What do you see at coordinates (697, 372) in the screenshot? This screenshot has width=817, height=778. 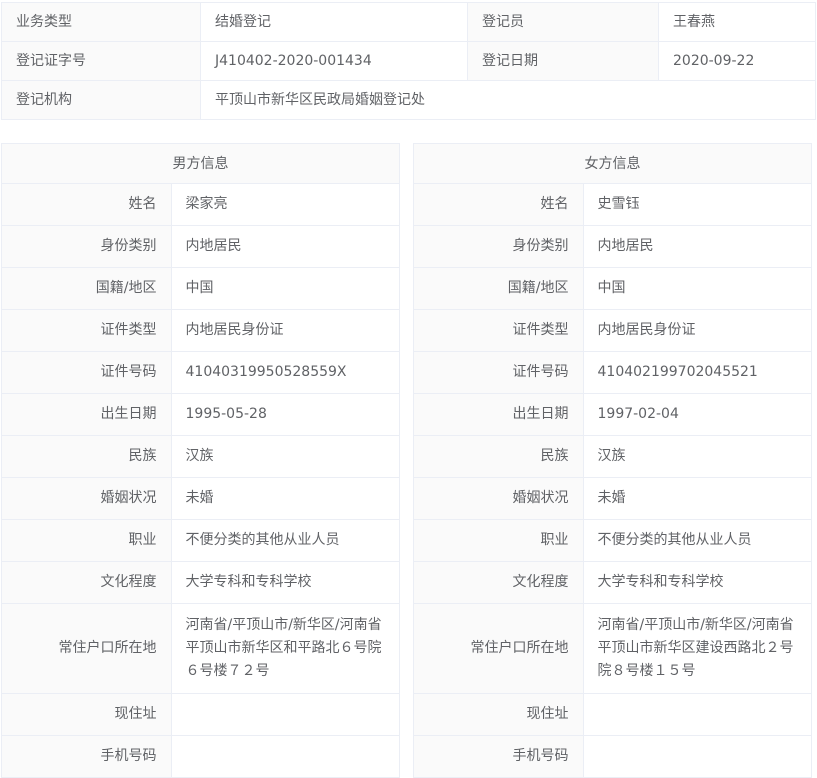 I see `female-value-document-number: 410402199702045521` at bounding box center [697, 372].